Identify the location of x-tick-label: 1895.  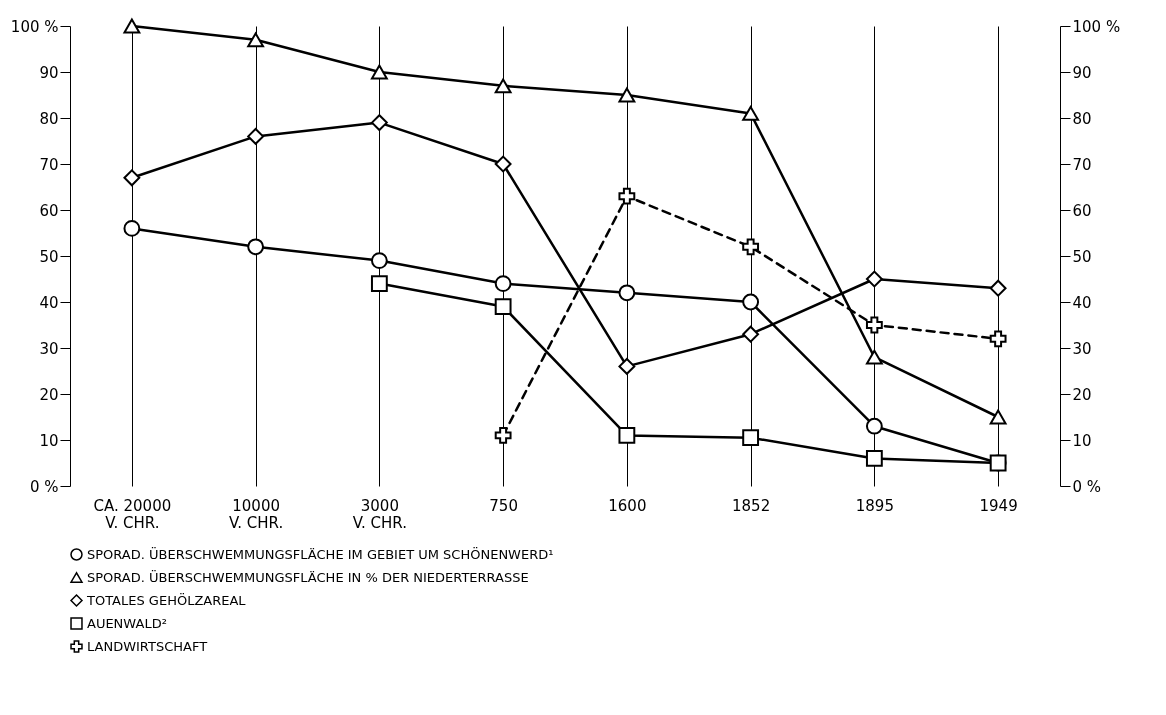
(874, 505).